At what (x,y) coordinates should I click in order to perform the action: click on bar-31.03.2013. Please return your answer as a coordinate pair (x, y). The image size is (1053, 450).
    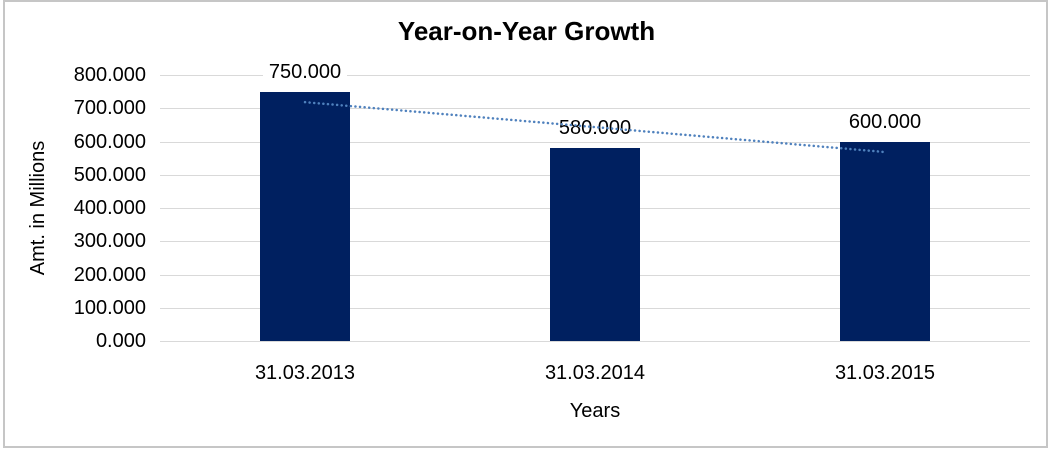
    Looking at the image, I should click on (305, 216).